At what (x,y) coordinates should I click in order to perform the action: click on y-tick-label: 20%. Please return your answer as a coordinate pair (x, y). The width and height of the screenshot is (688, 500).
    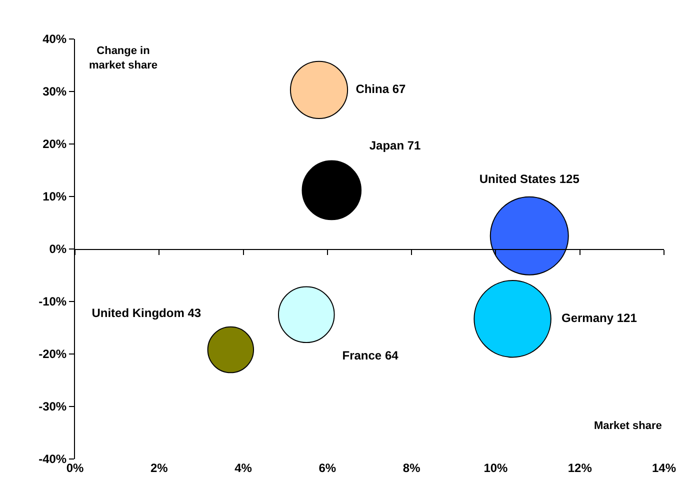
    Looking at the image, I should click on (54, 144).